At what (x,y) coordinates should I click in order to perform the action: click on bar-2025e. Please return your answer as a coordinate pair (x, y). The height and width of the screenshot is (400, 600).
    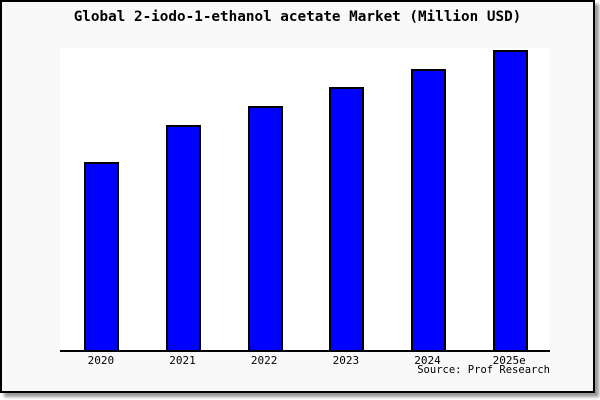
    Looking at the image, I should click on (510, 200).